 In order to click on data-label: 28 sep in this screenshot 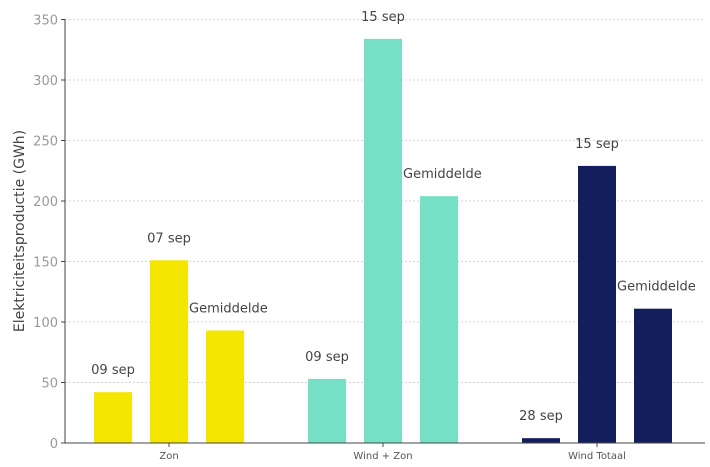, I will do `click(541, 416)`.